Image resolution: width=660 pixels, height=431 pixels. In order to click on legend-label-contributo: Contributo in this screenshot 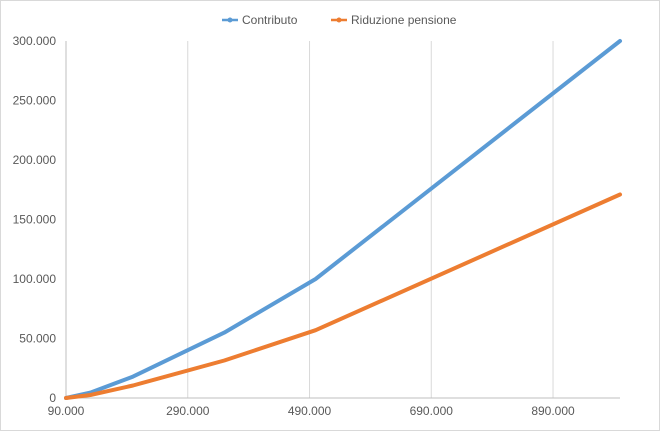, I will do `click(270, 20)`.